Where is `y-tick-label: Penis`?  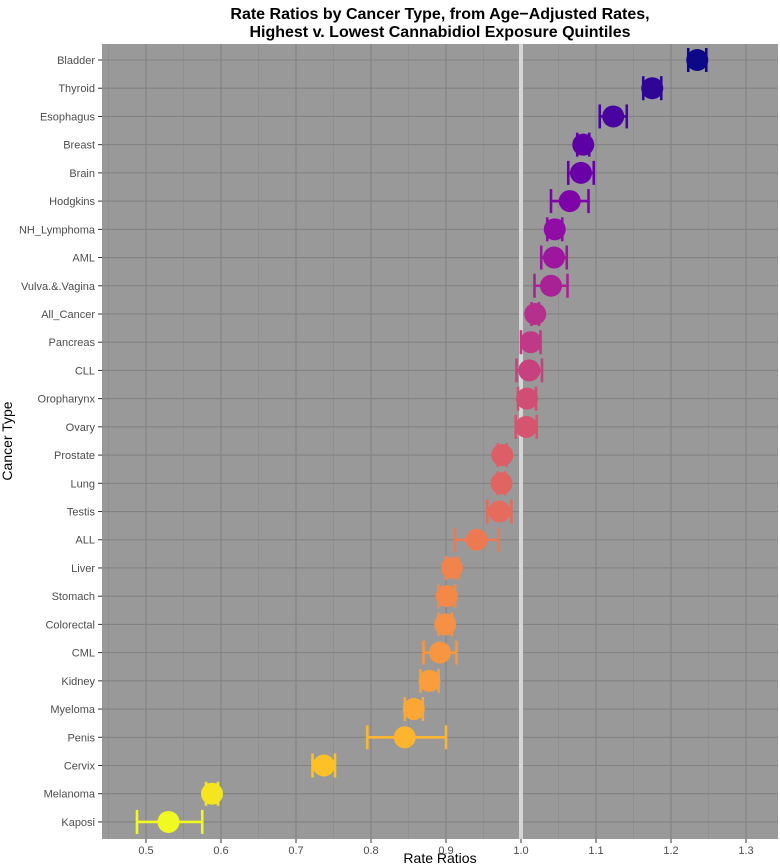 y-tick-label: Penis is located at coordinates (81, 738).